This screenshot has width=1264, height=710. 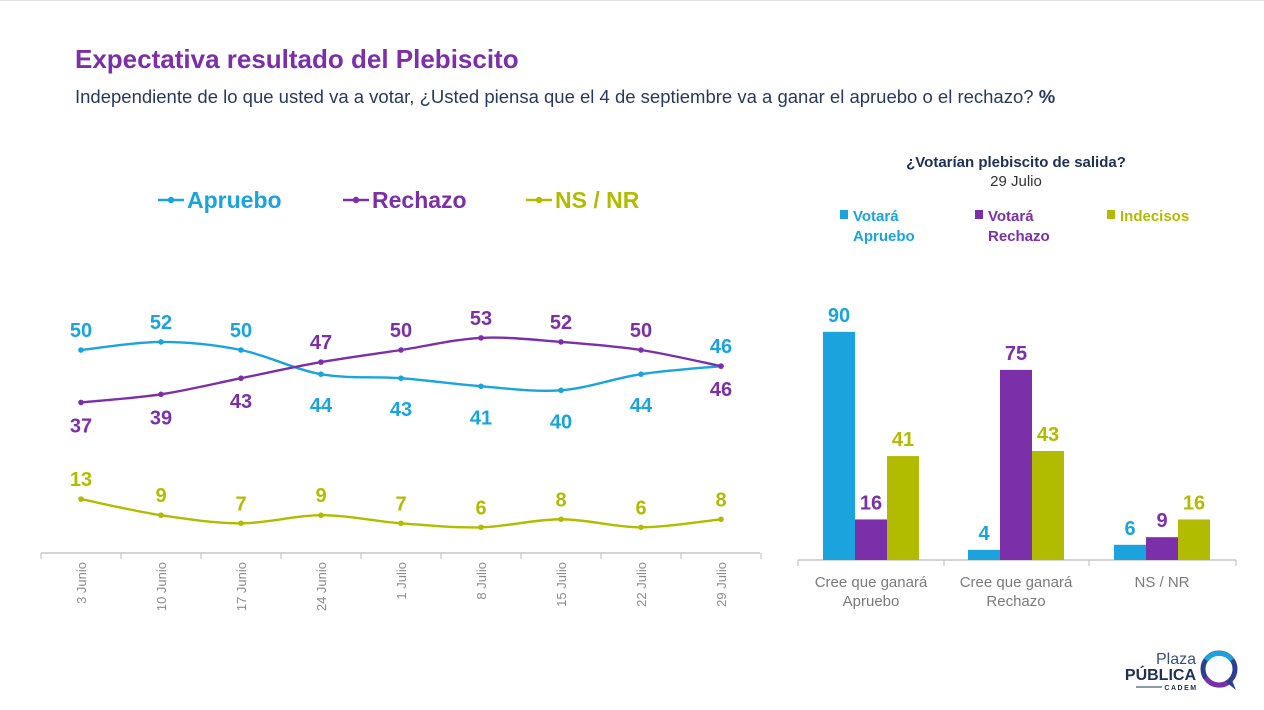 What do you see at coordinates (81, 426) in the screenshot?
I see `data-label-rechazo: 37` at bounding box center [81, 426].